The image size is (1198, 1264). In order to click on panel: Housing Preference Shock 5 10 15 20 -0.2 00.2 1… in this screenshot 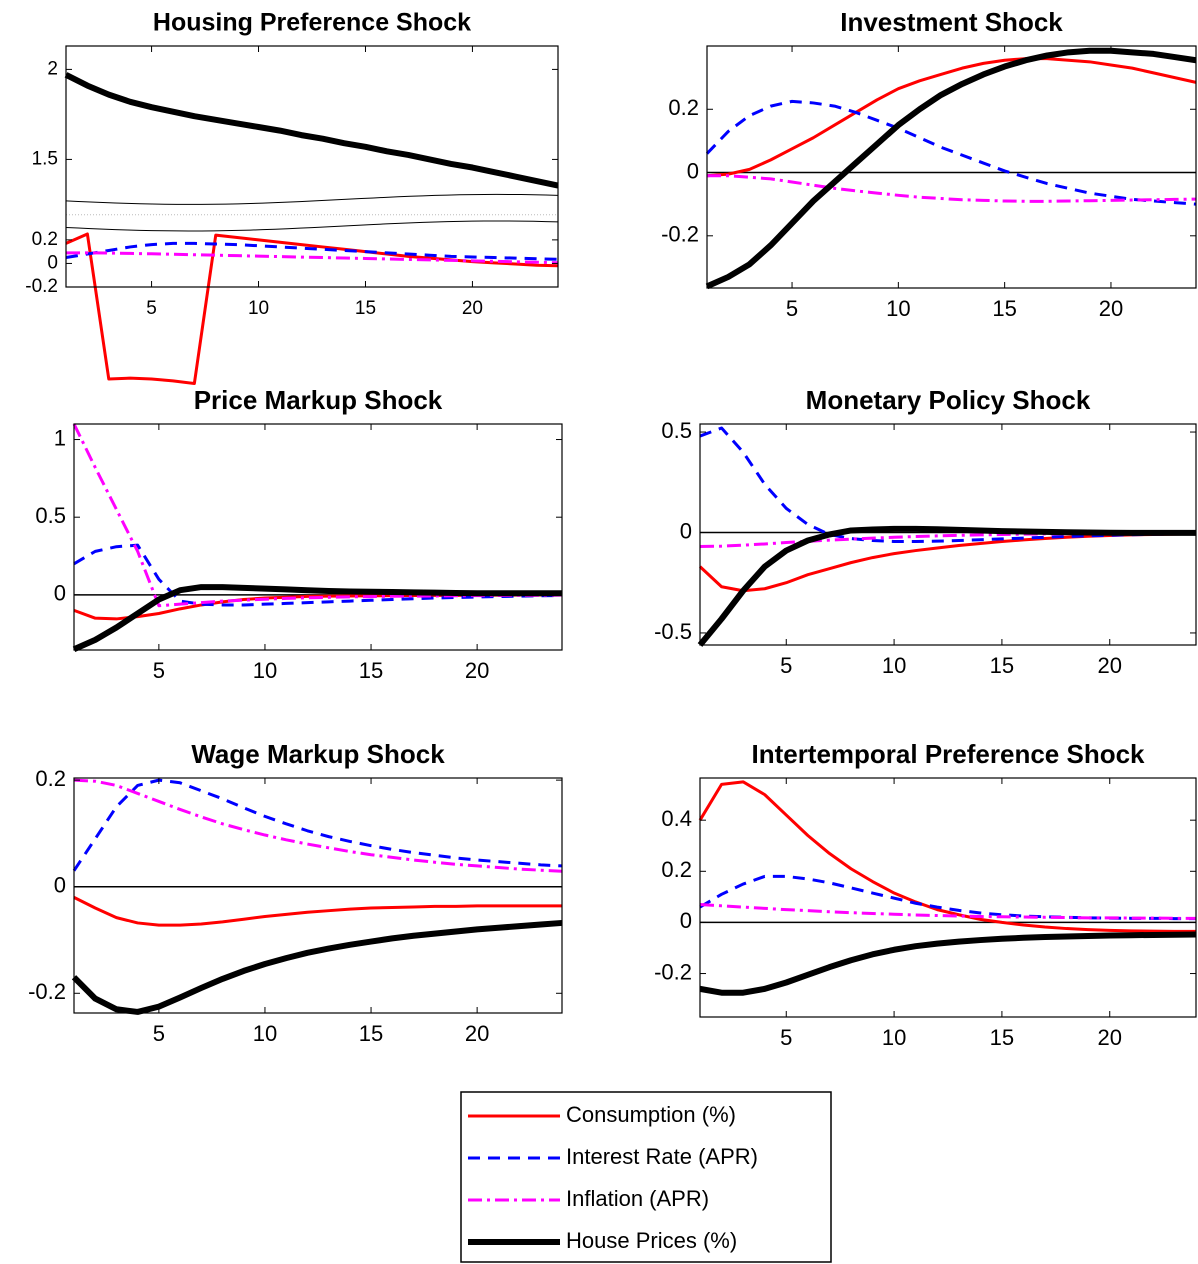, I will do `click(292, 197)`.